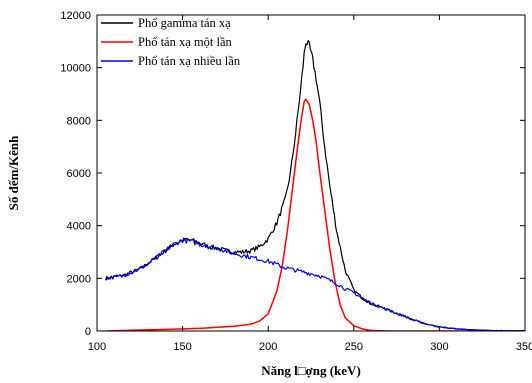  I want to click on y-axis-label: Số đếm/Kênh, so click(13, 173).